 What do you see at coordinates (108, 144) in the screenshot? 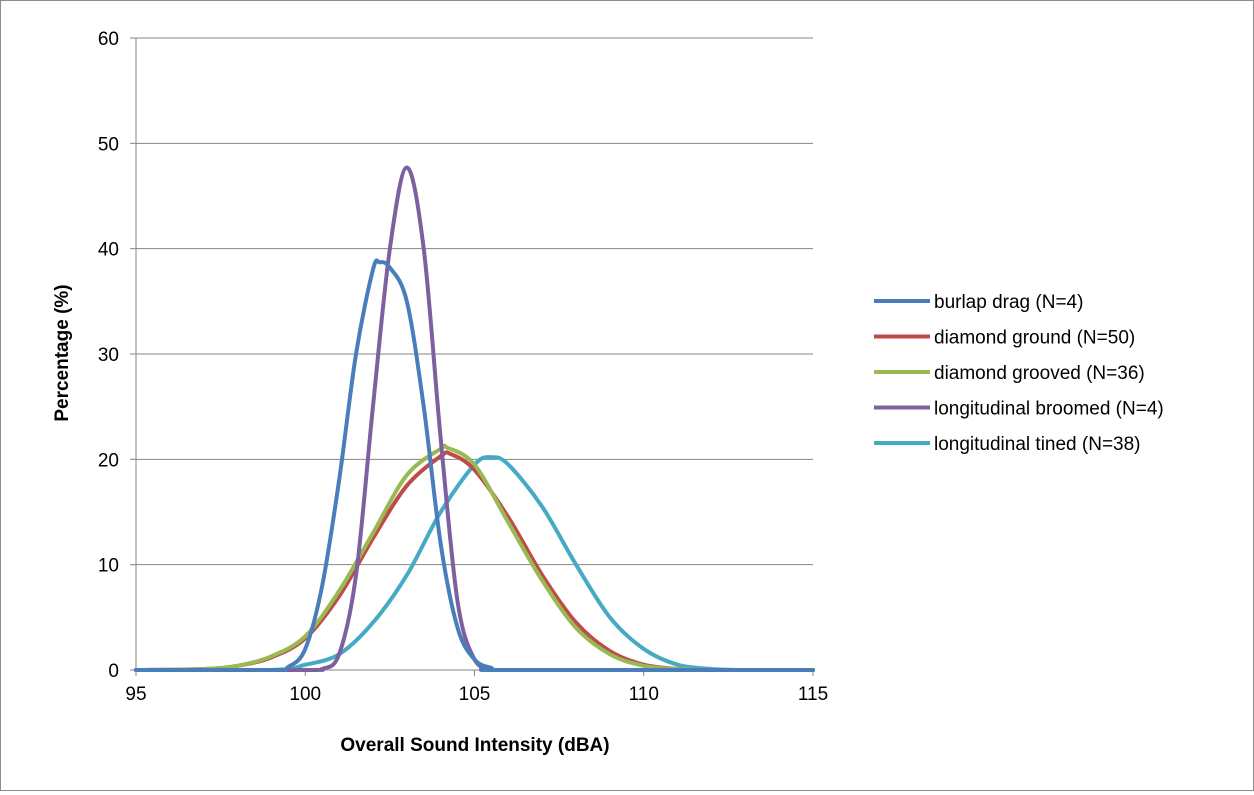
I see `y-tick-label-5: 50` at bounding box center [108, 144].